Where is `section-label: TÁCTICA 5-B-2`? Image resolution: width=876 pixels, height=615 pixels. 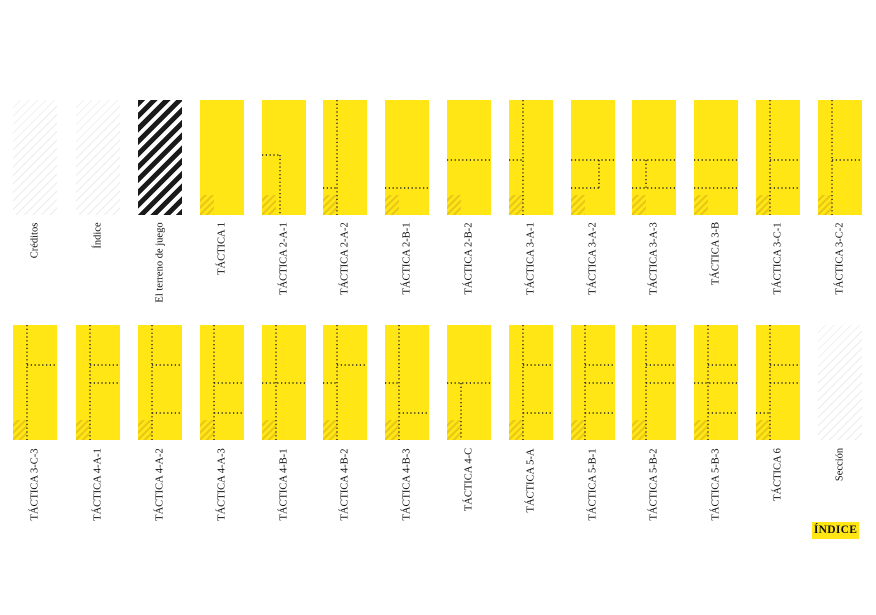 section-label: TÁCTICA 5-B-2 is located at coordinates (654, 484).